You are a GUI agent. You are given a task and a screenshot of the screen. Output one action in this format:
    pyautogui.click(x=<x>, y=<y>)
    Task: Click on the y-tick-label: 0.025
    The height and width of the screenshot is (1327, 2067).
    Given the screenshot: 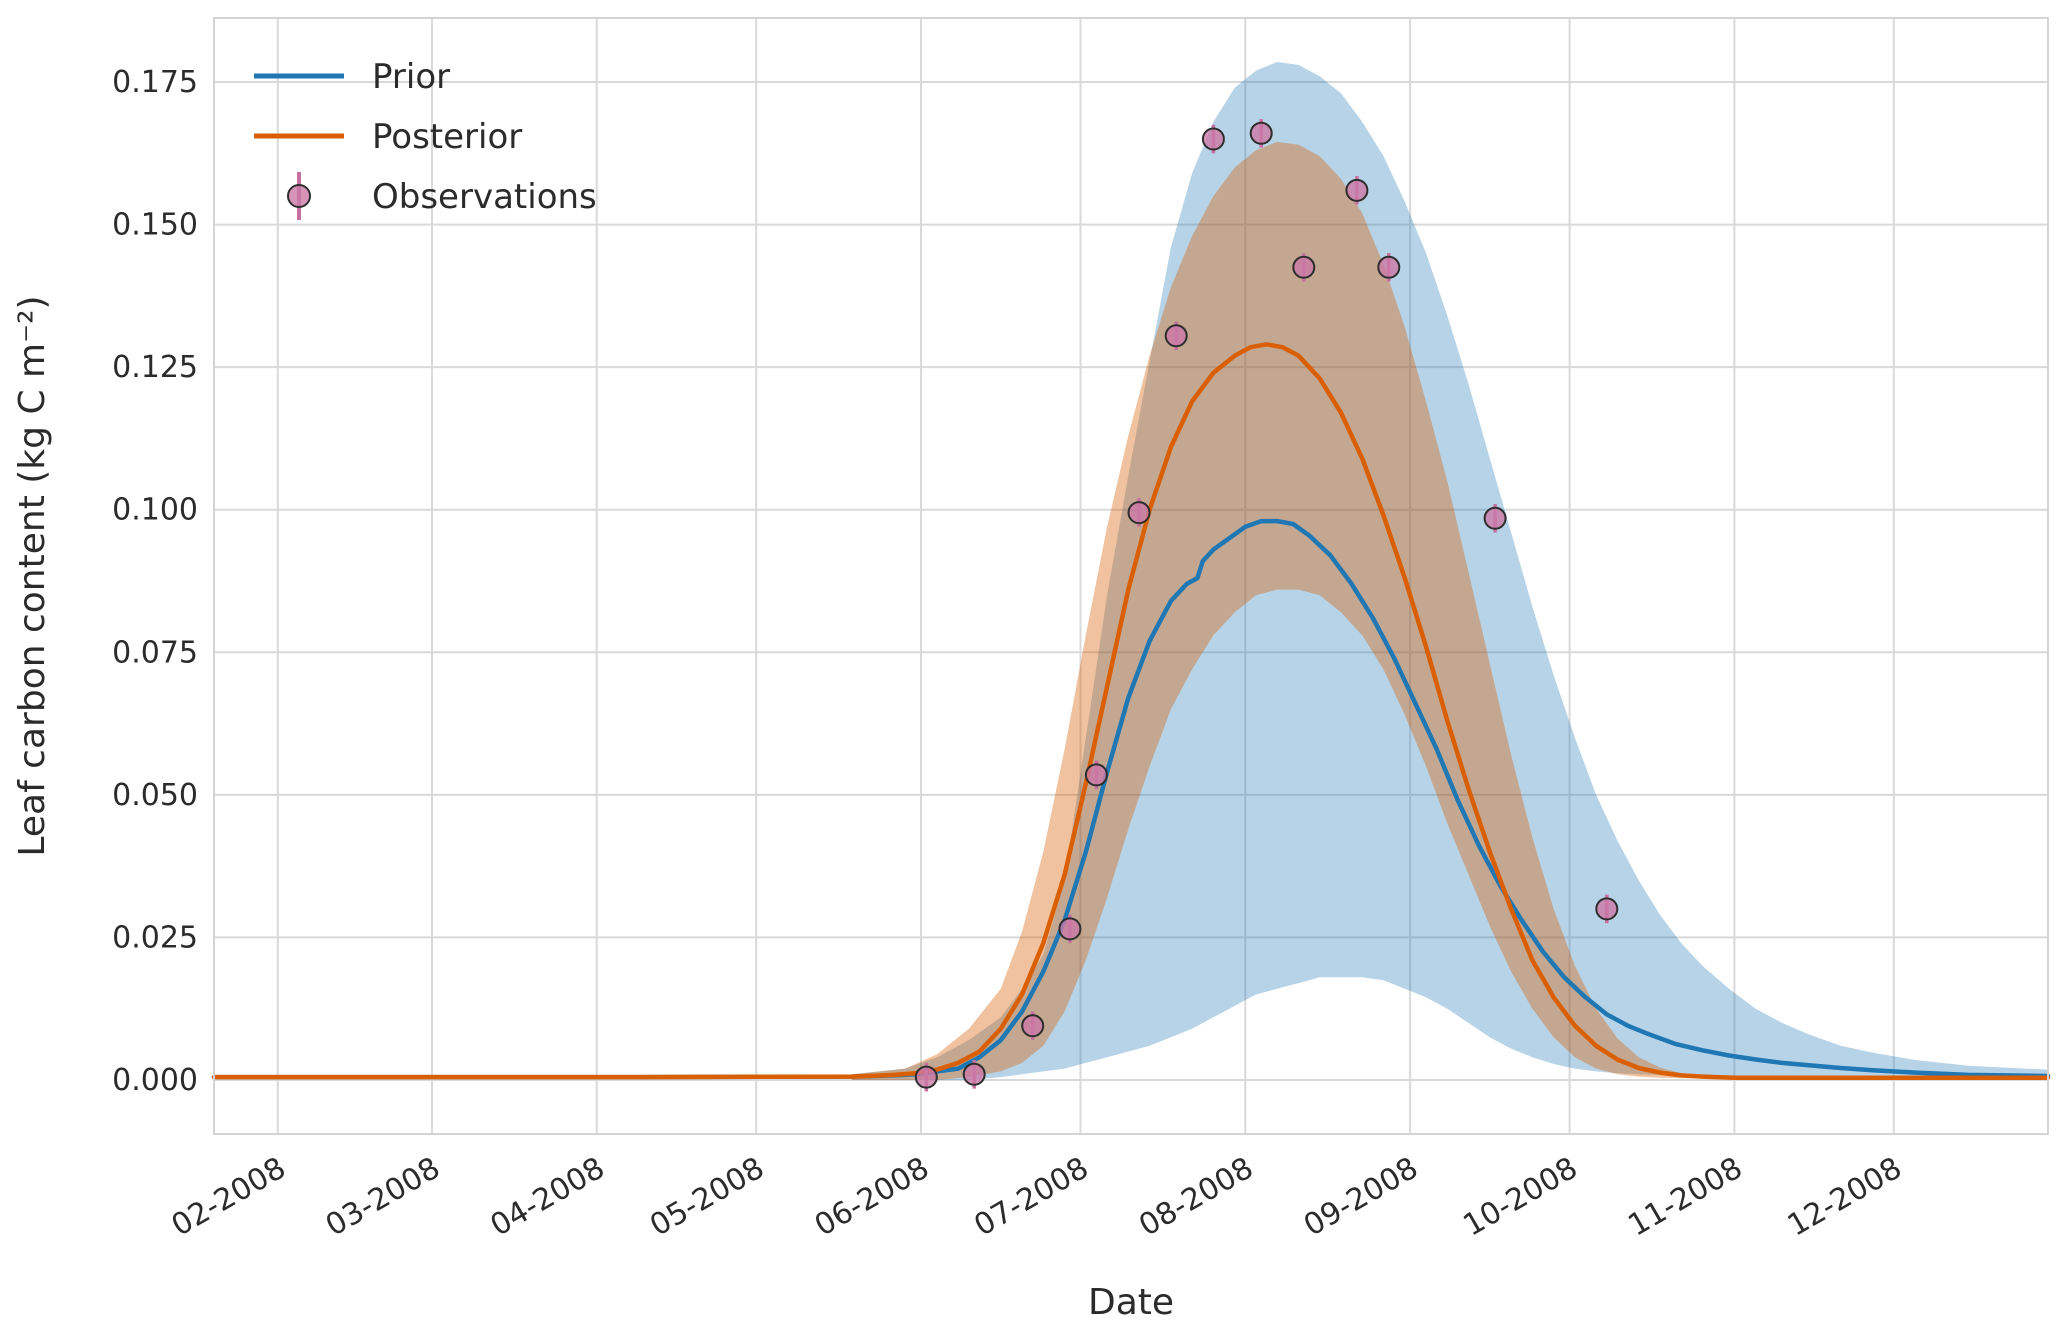 What is the action you would take?
    pyautogui.click(x=155, y=937)
    